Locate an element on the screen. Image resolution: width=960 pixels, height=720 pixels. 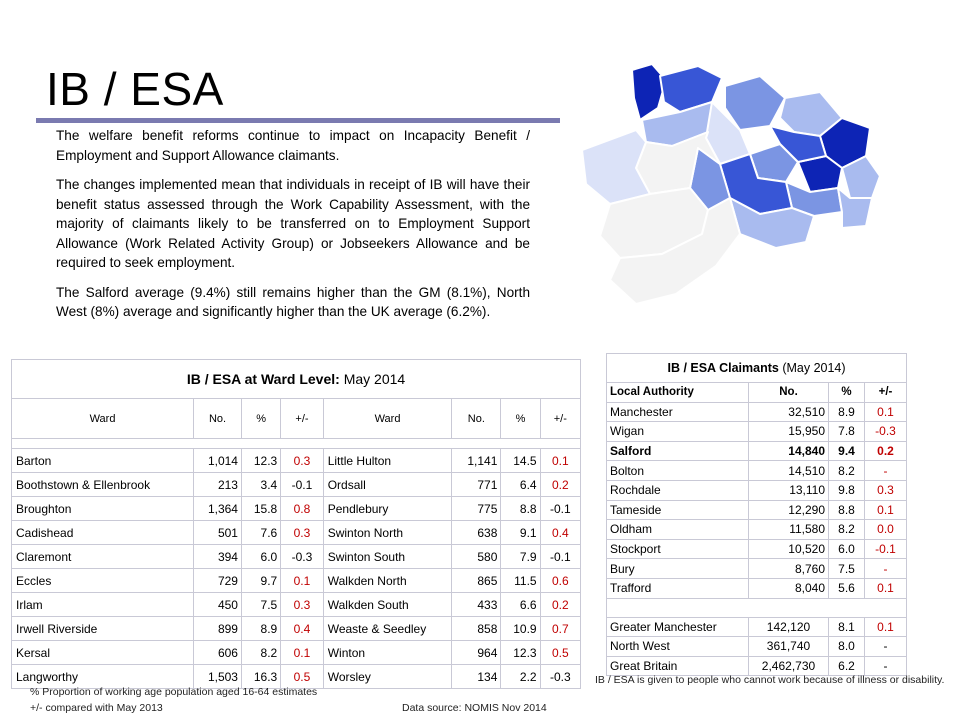
claimants-summary-row: Greater Manchester 142,120 8.1 0.1 is located at coordinates (757, 627).